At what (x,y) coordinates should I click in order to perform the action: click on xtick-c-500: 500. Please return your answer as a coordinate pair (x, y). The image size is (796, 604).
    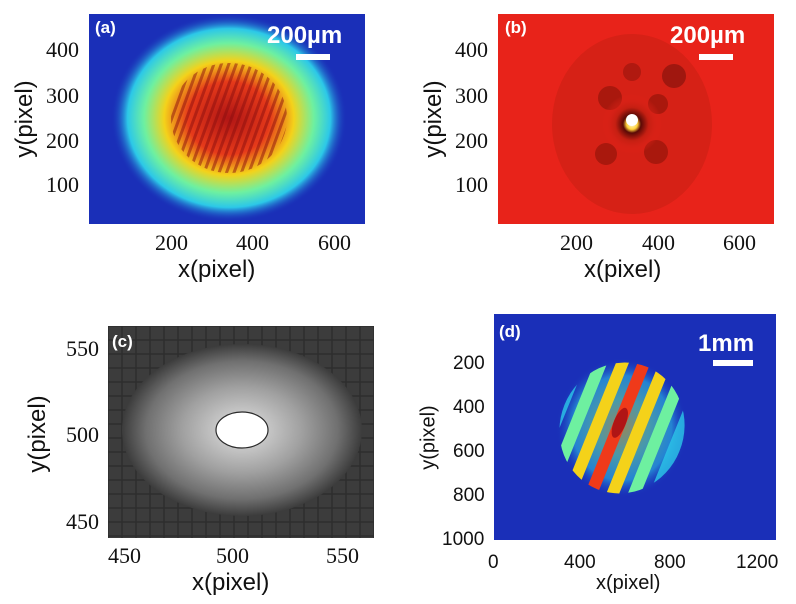
    Looking at the image, I should click on (232, 555).